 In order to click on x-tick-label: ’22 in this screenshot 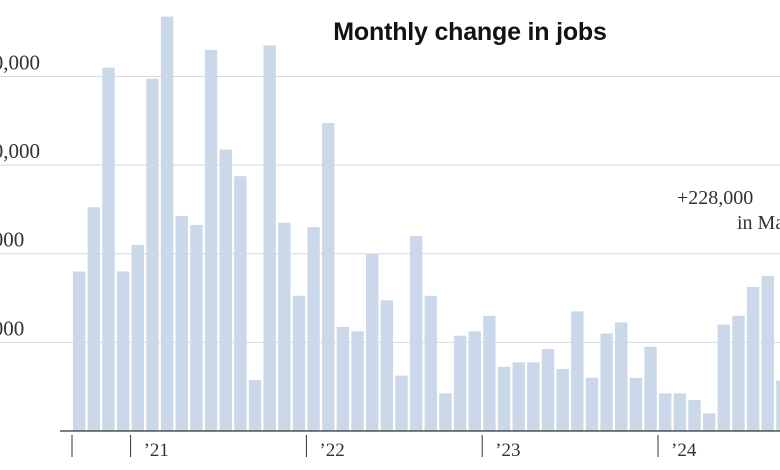, I will do `click(331, 450)`.